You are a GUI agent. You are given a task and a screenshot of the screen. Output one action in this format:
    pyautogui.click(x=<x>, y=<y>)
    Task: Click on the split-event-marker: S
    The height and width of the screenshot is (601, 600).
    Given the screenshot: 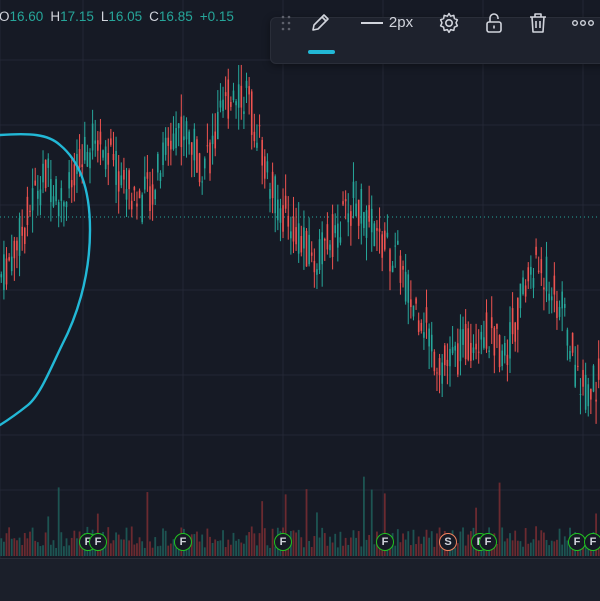 What is the action you would take?
    pyautogui.click(x=448, y=542)
    